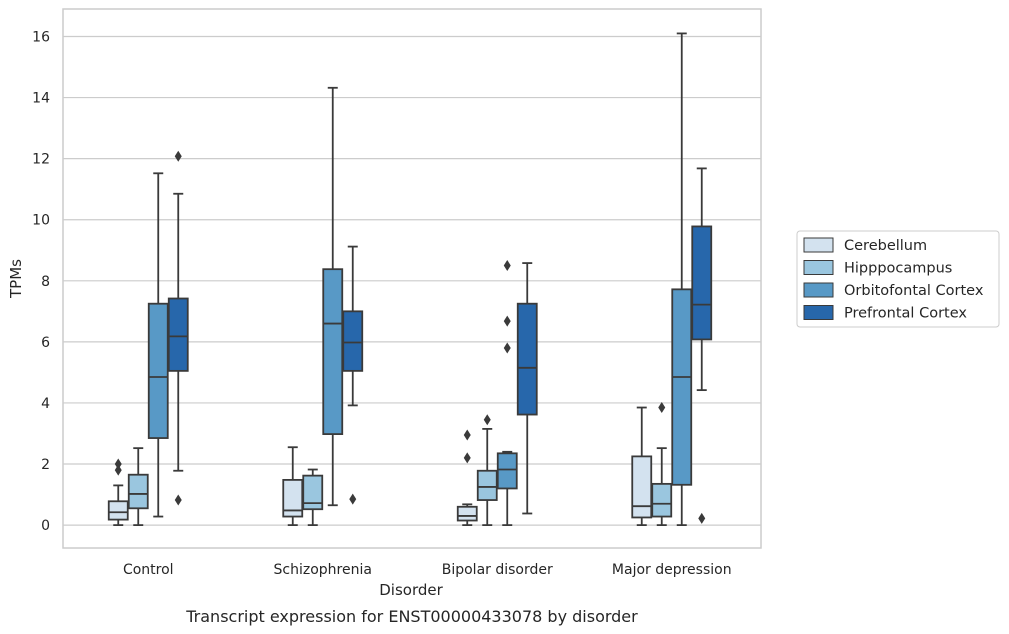  I want to click on legend-label: Orbitofontal Cortex, so click(914, 291).